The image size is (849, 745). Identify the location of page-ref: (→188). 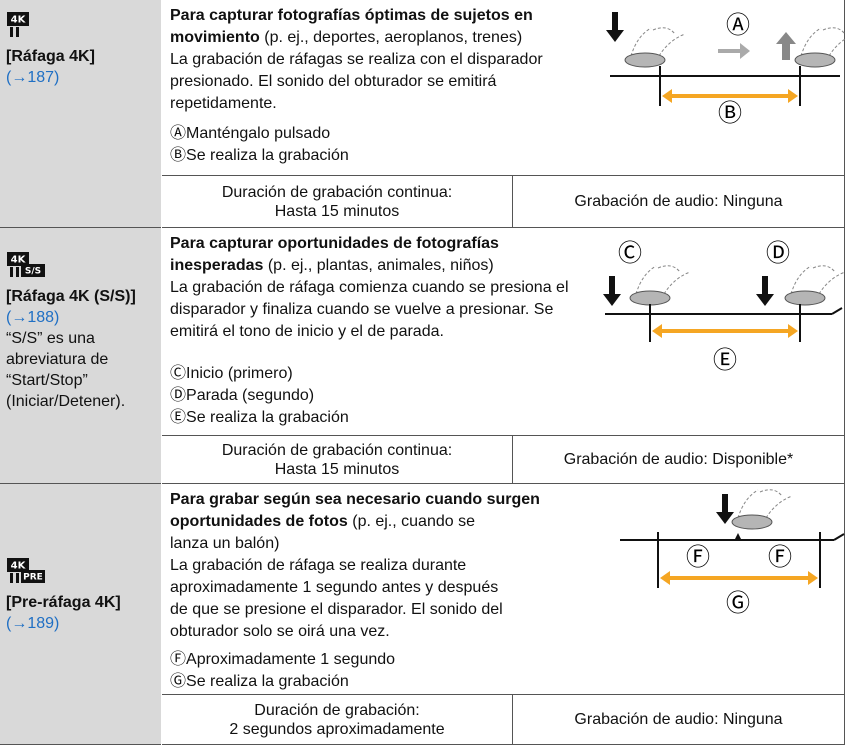
(33, 317).